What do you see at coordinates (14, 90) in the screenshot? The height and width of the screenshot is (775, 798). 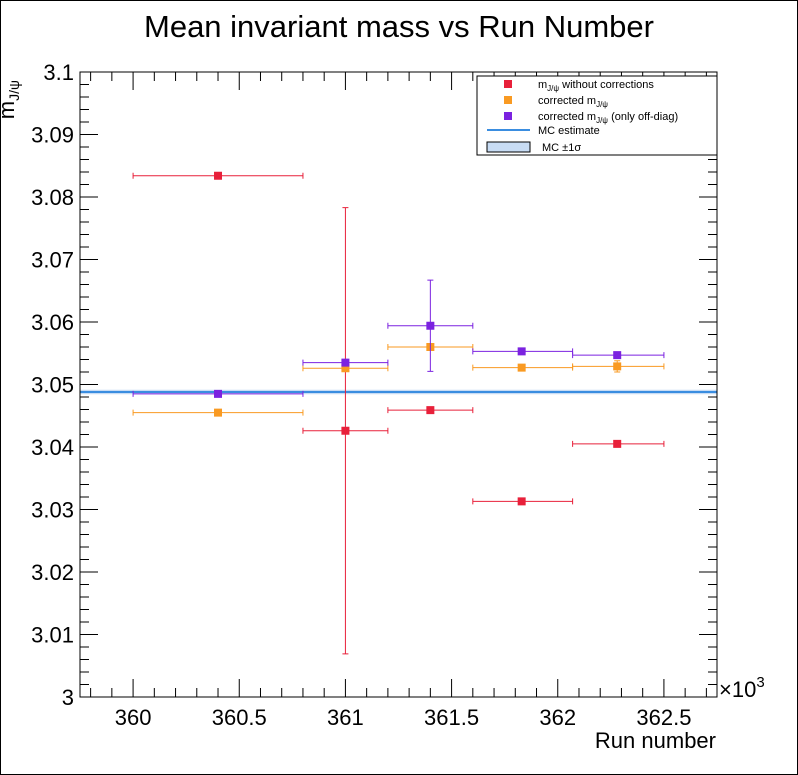 I see `y-axis-title-sub: J/ψ` at bounding box center [14, 90].